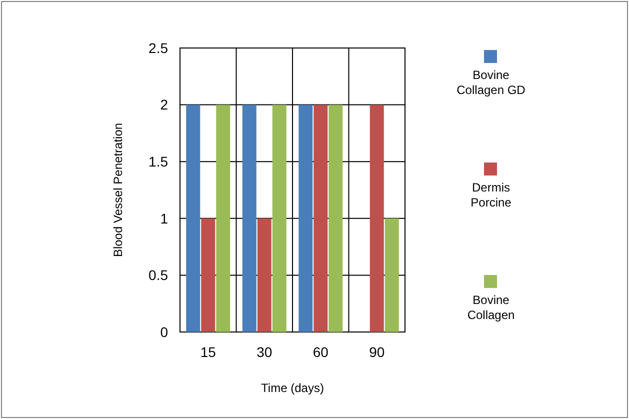  I want to click on y-axis-title: Blood Vessel Penetration, so click(118, 190).